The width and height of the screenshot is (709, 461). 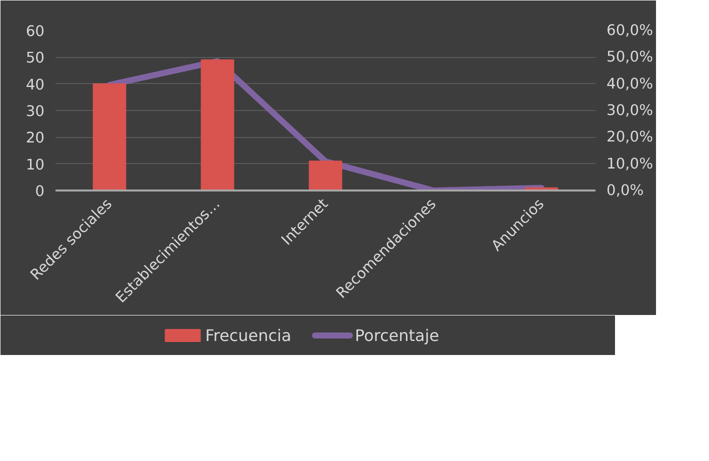 What do you see at coordinates (630, 57) in the screenshot?
I see `y2-tick-label: 50,0%` at bounding box center [630, 57].